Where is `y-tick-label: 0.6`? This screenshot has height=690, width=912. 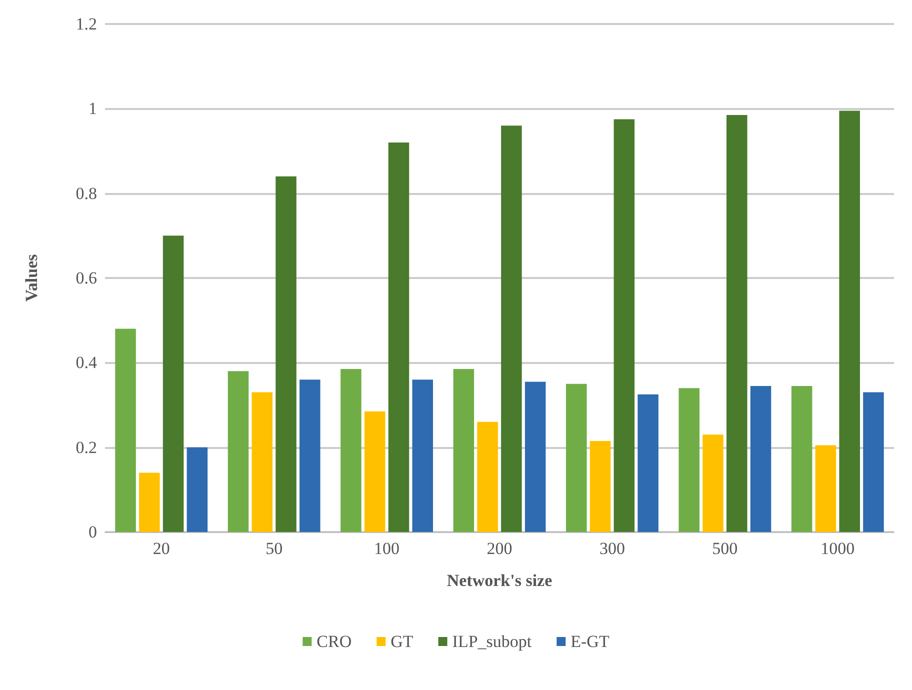 y-tick-label: 0.6 is located at coordinates (86, 278).